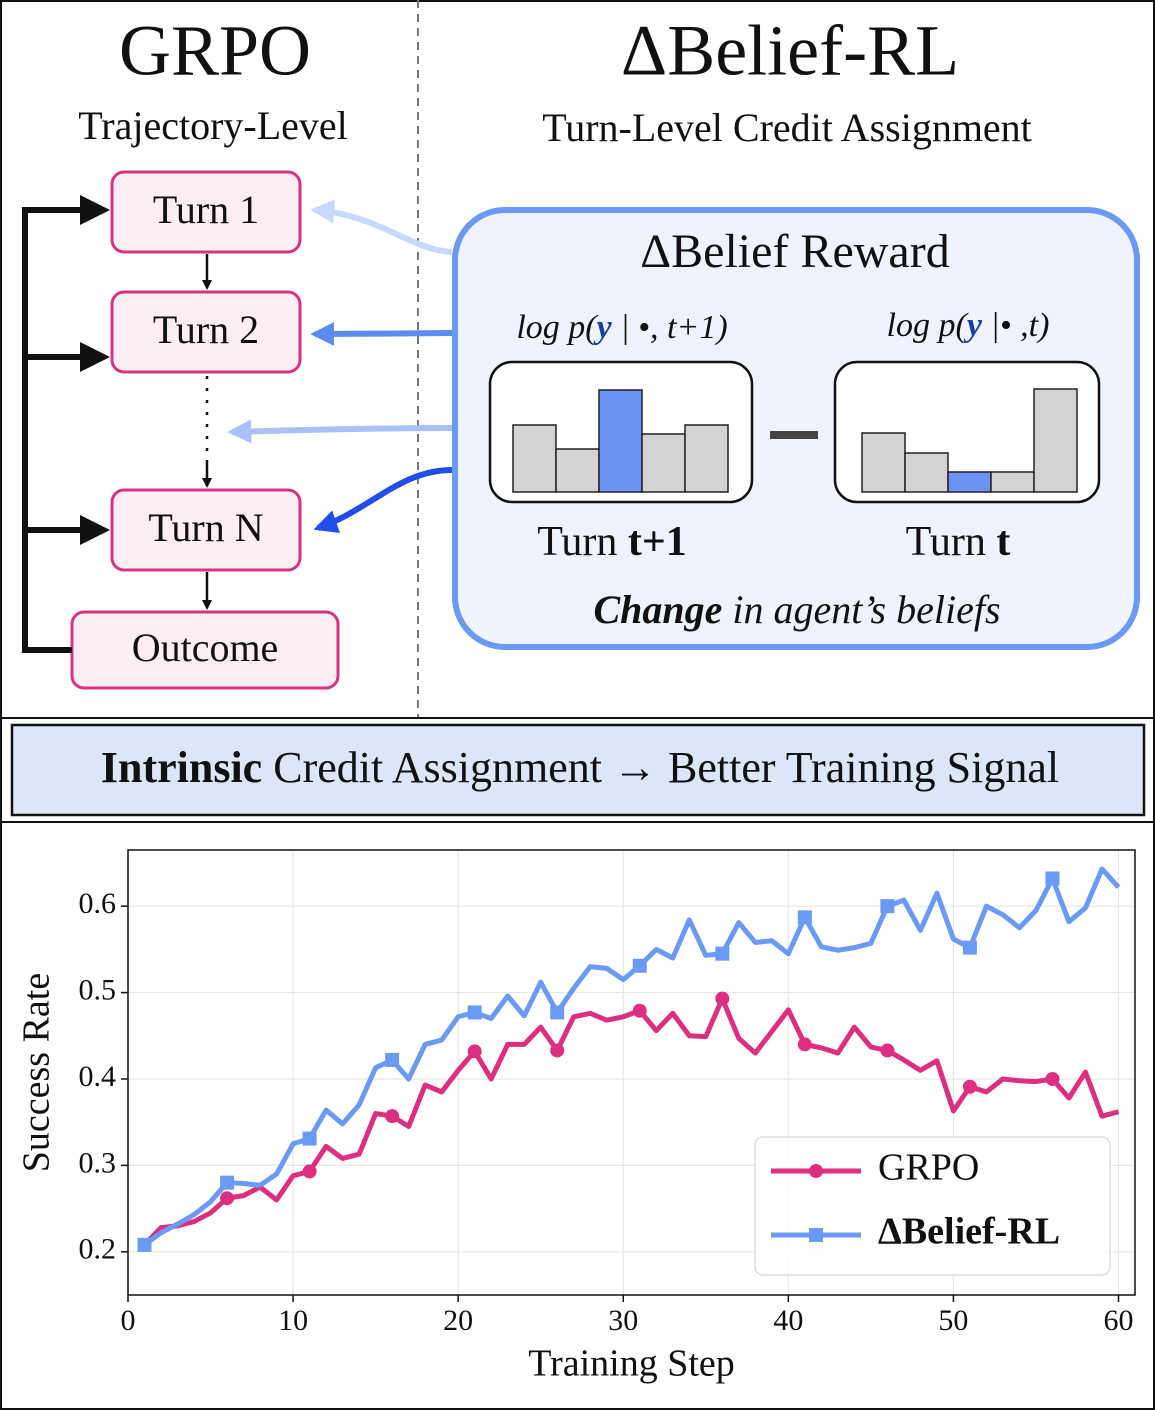 Image resolution: width=1155 pixels, height=1410 pixels. I want to click on x-axis-label: Training Step, so click(631, 1364).